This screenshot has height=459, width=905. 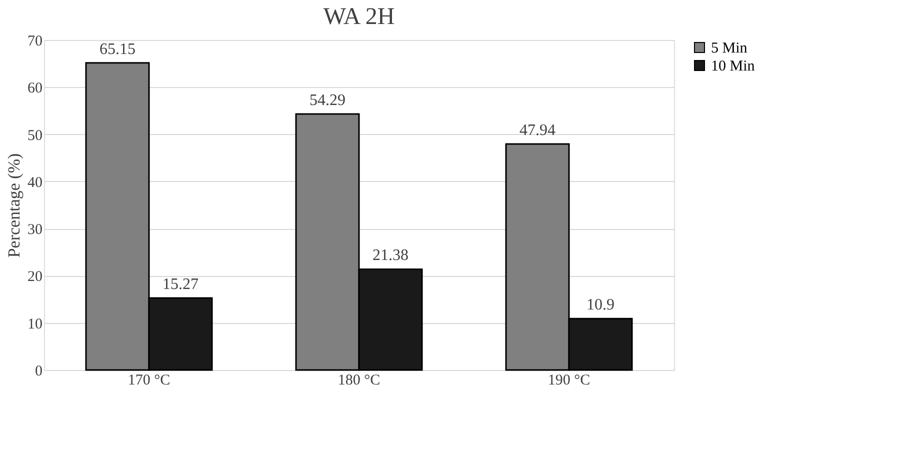 What do you see at coordinates (600, 305) in the screenshot?
I see `data-label: 10.9` at bounding box center [600, 305].